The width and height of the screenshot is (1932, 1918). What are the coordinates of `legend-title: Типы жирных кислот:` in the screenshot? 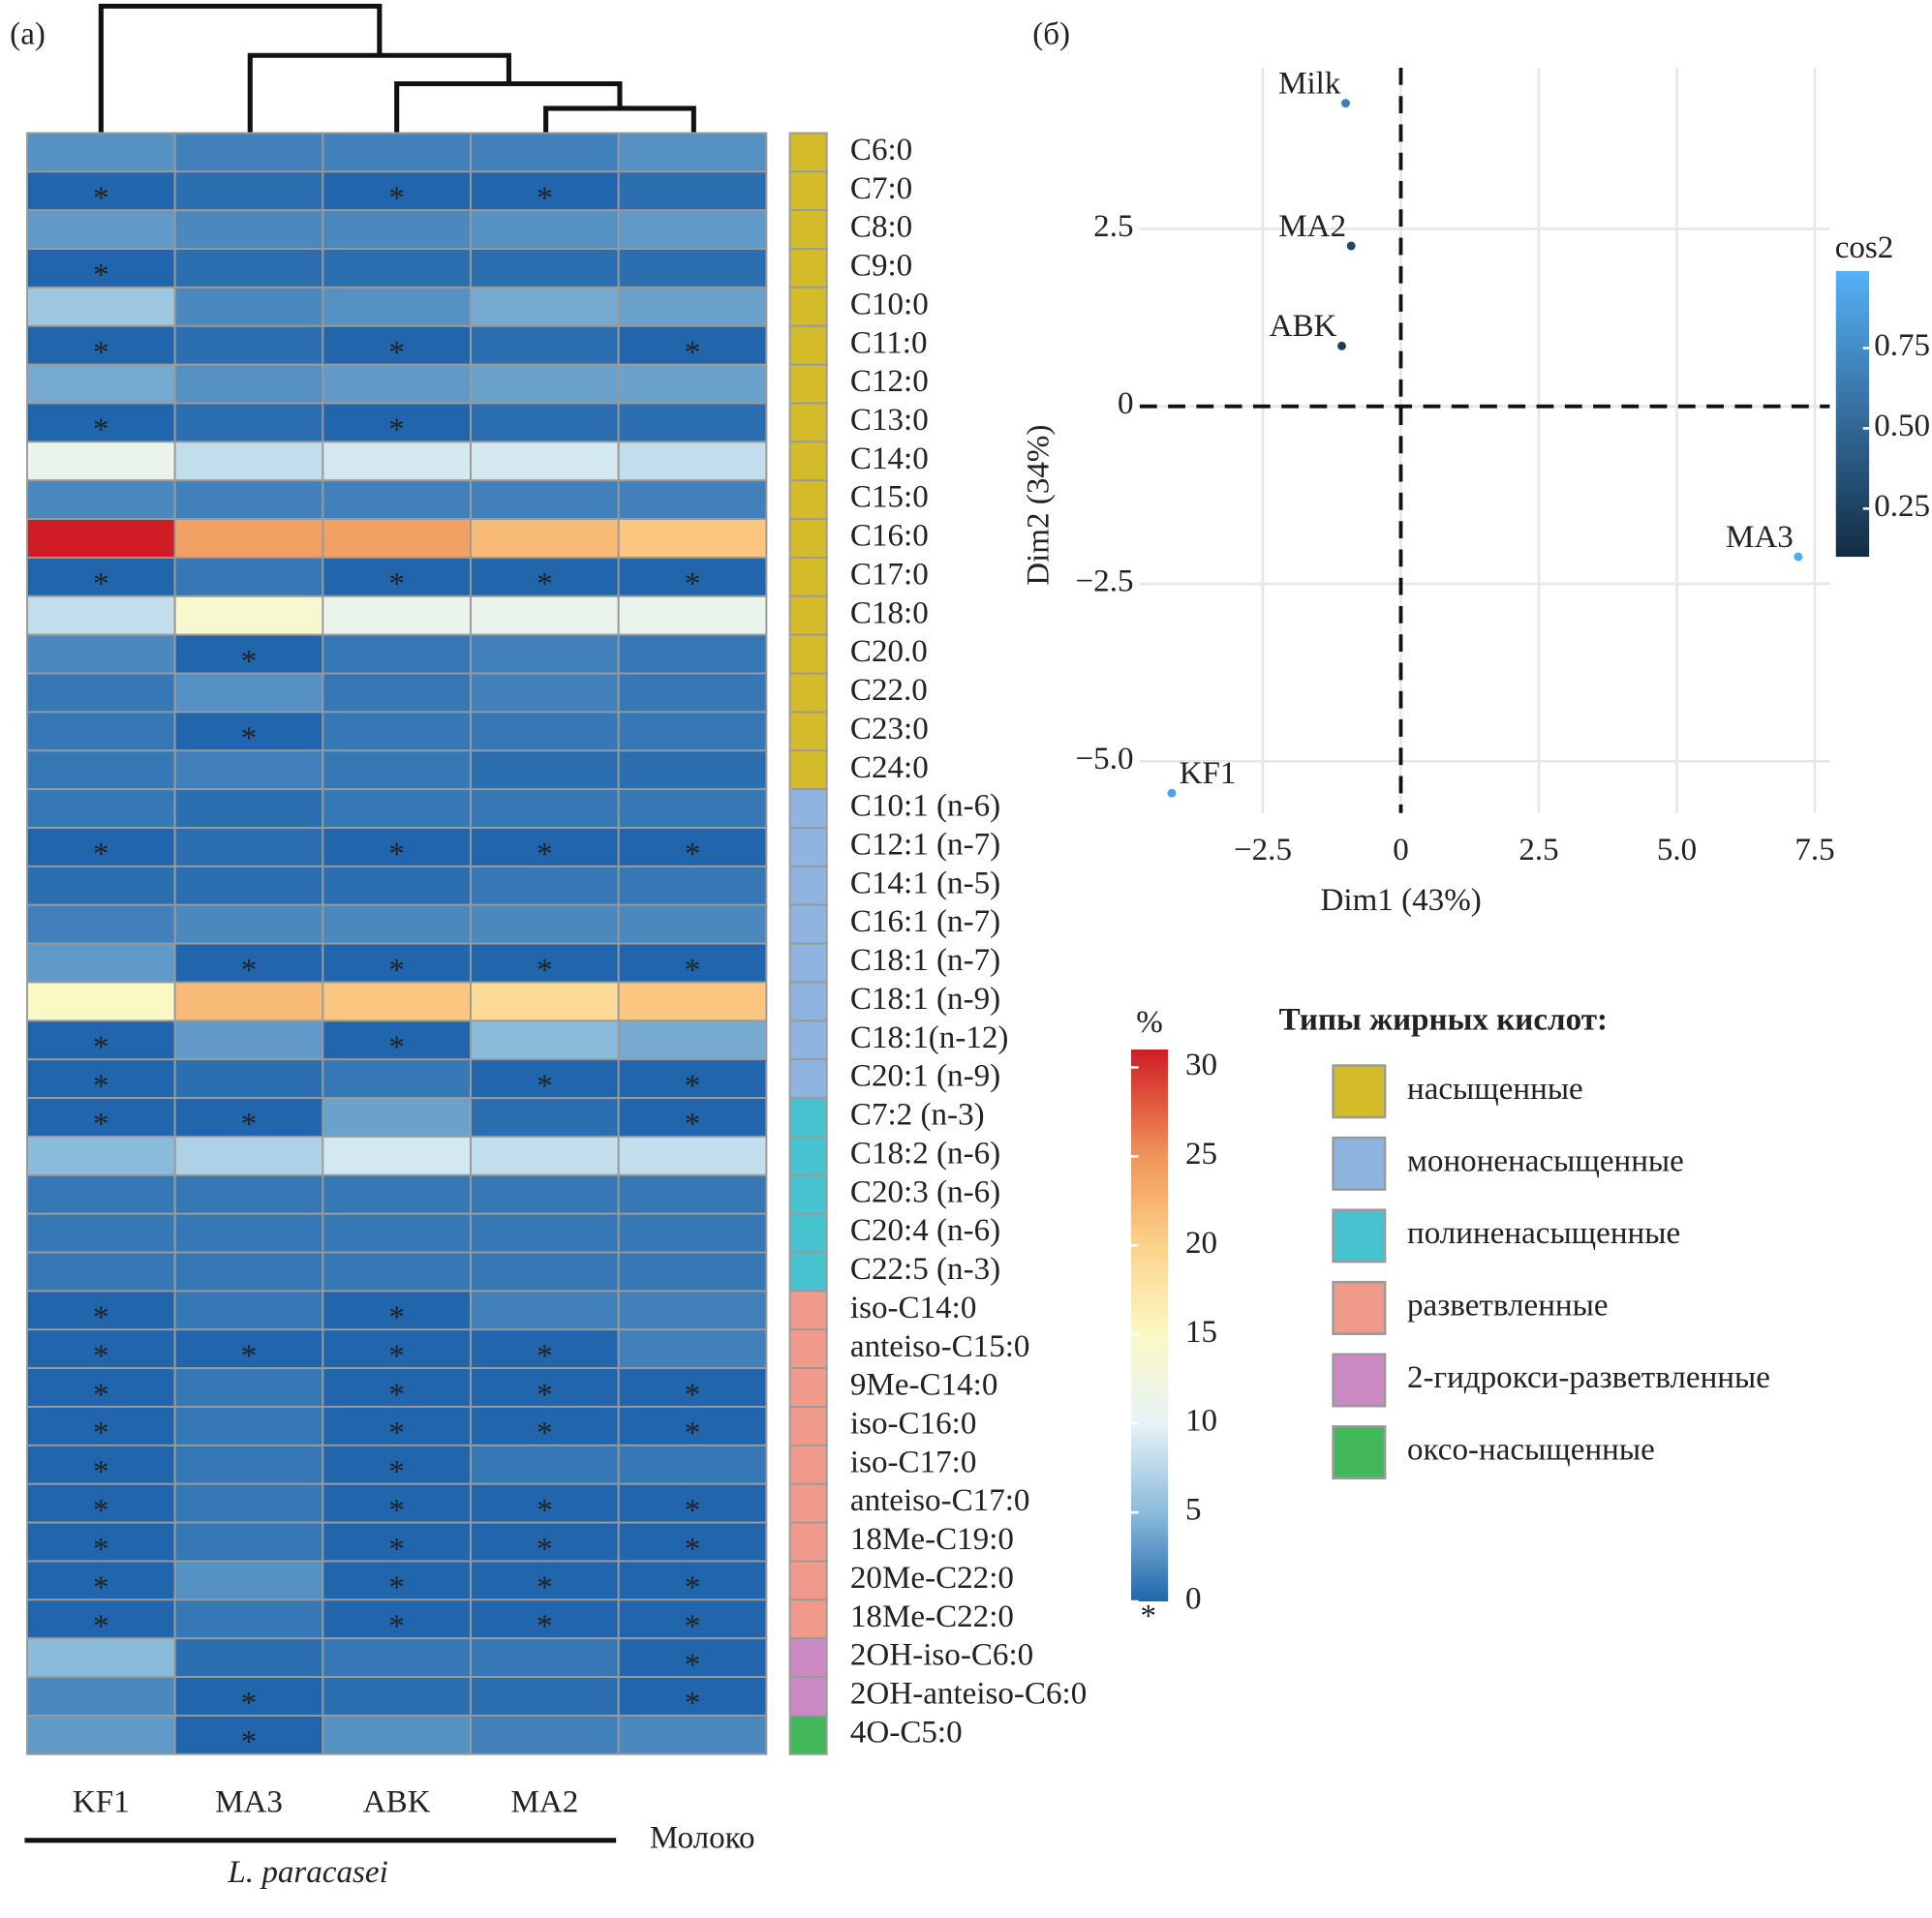 It's located at (1443, 1020).